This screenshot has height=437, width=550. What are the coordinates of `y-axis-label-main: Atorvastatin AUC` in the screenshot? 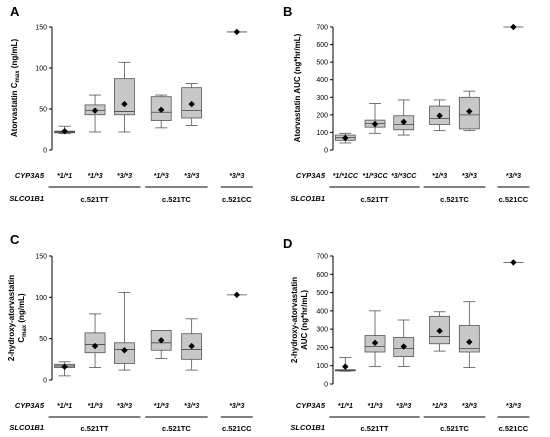 It's located at (297, 109).